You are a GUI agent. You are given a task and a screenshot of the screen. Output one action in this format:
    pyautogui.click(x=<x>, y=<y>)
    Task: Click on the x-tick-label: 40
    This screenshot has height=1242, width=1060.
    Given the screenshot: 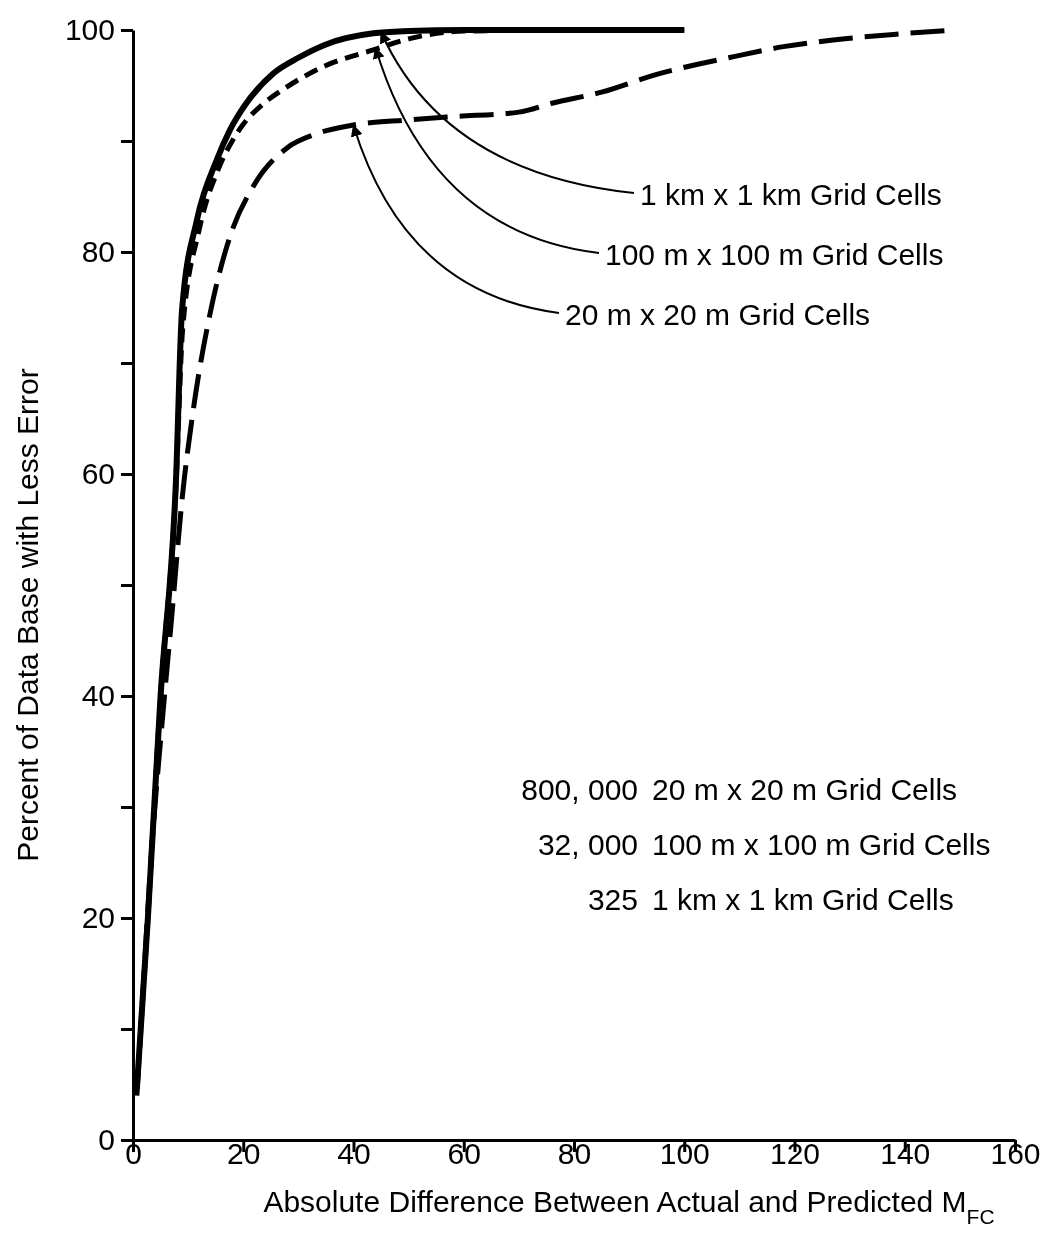 What is the action you would take?
    pyautogui.click(x=354, y=1153)
    